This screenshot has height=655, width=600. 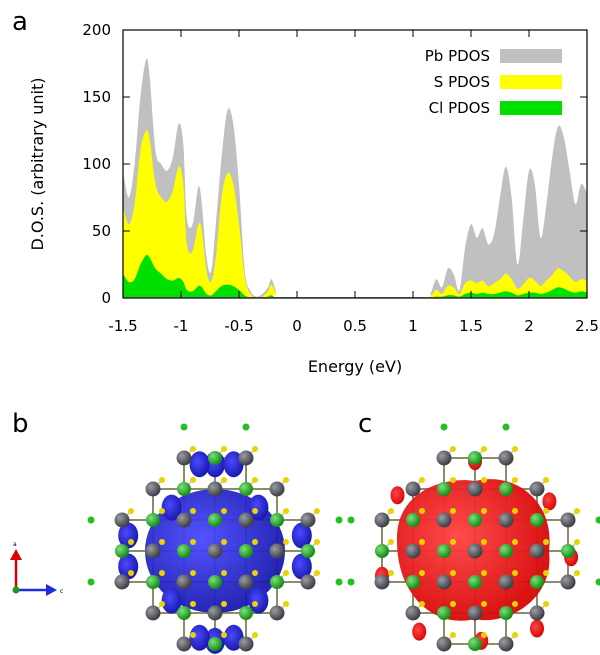 What do you see at coordinates (181, 326) in the screenshot?
I see `x-tick-label: -1` at bounding box center [181, 326].